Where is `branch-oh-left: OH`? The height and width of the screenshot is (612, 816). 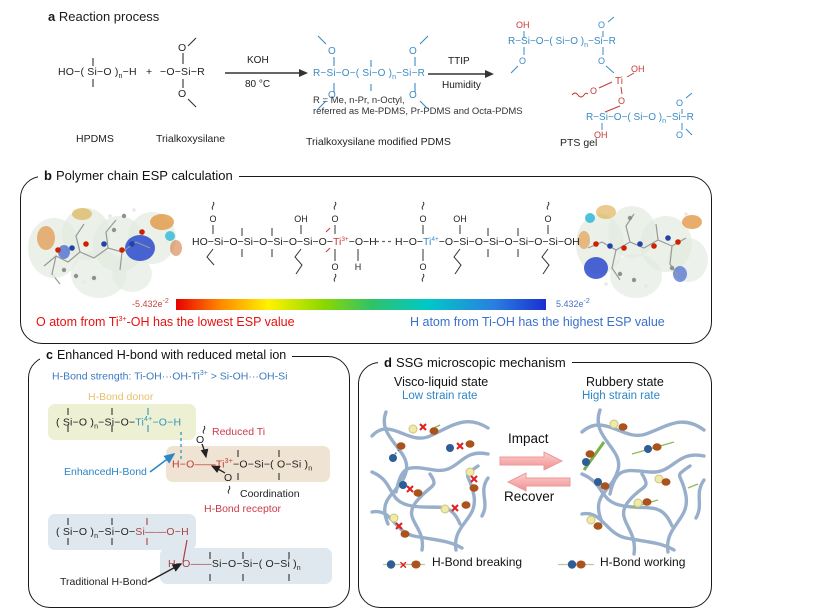 branch-oh-left: OH is located at coordinates (301, 219).